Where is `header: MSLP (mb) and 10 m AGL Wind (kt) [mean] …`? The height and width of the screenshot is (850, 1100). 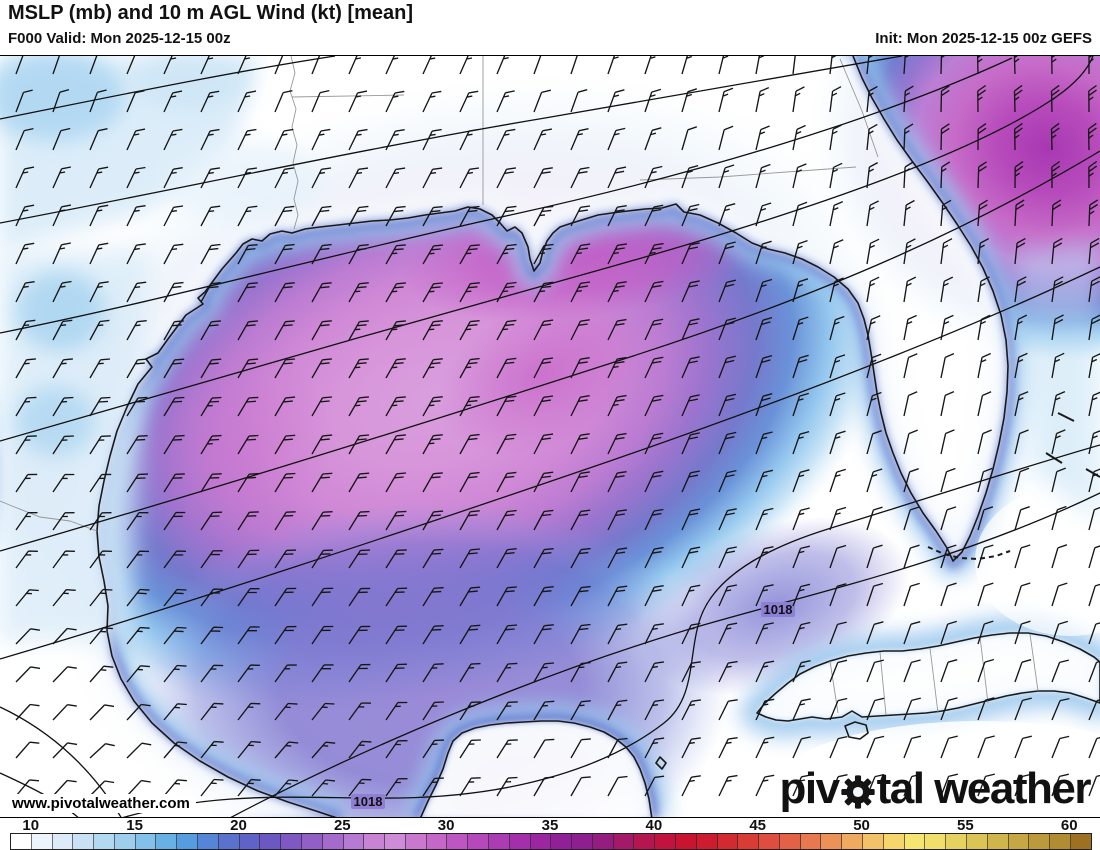 header: MSLP (mb) and 10 m AGL Wind (kt) [mean] … is located at coordinates (550, 27).